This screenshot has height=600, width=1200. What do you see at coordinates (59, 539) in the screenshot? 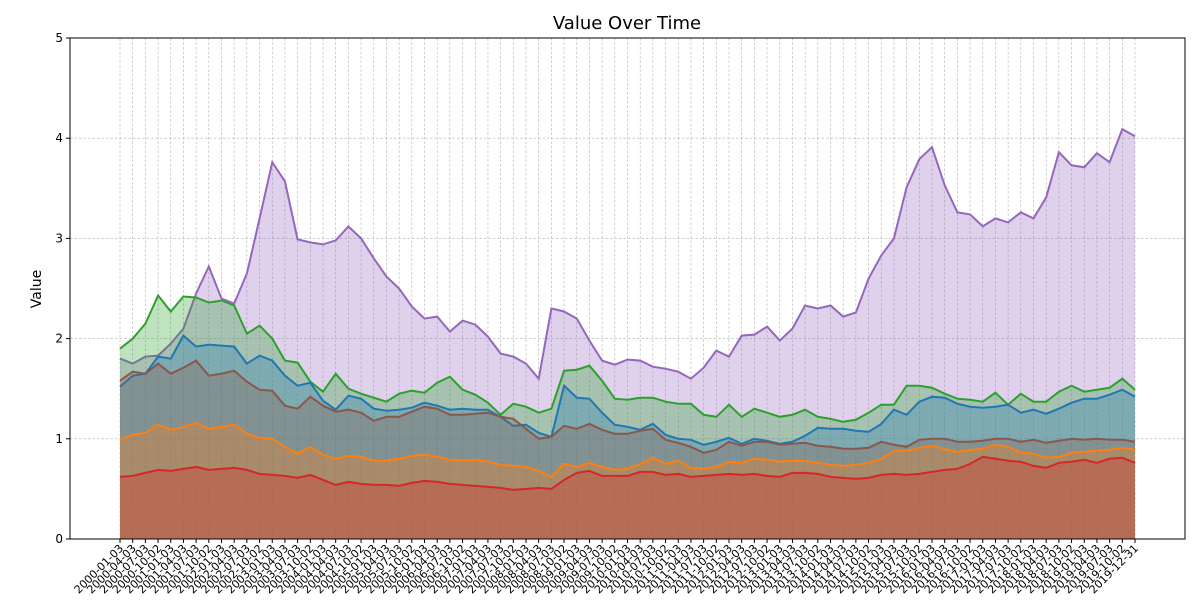
I see `y-tick-label: 0` at bounding box center [59, 539].